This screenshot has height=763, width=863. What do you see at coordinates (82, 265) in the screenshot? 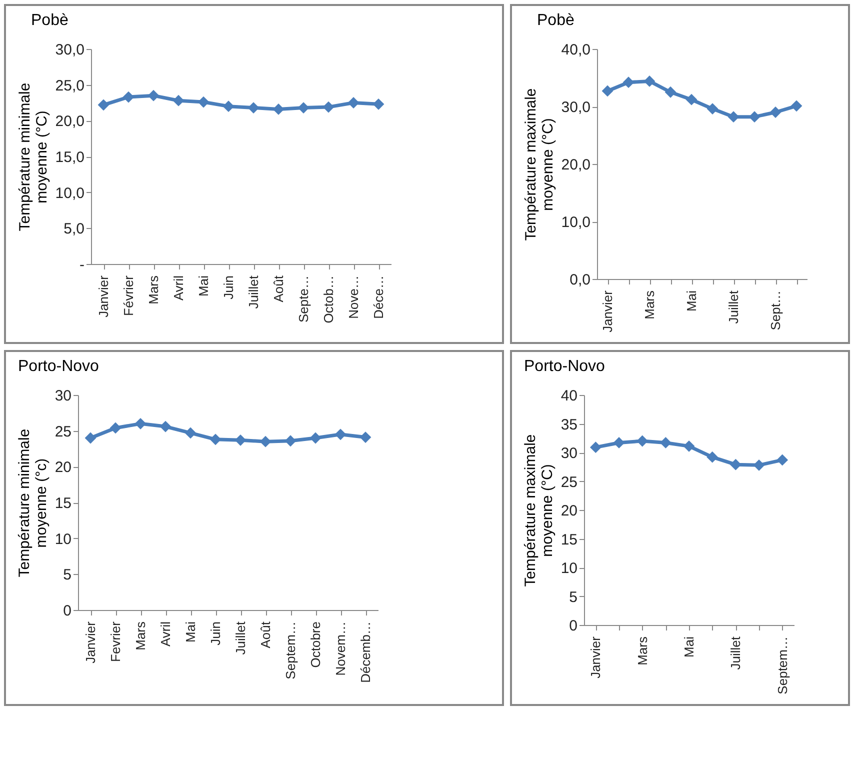
I see `y-tick-label: -` at bounding box center [82, 265].